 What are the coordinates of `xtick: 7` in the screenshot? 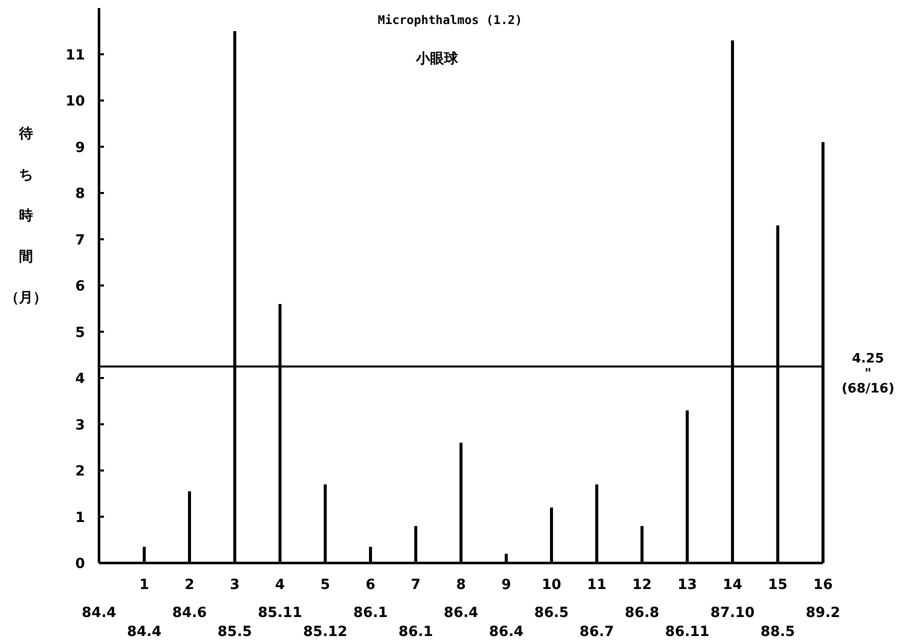 It's located at (415, 585).